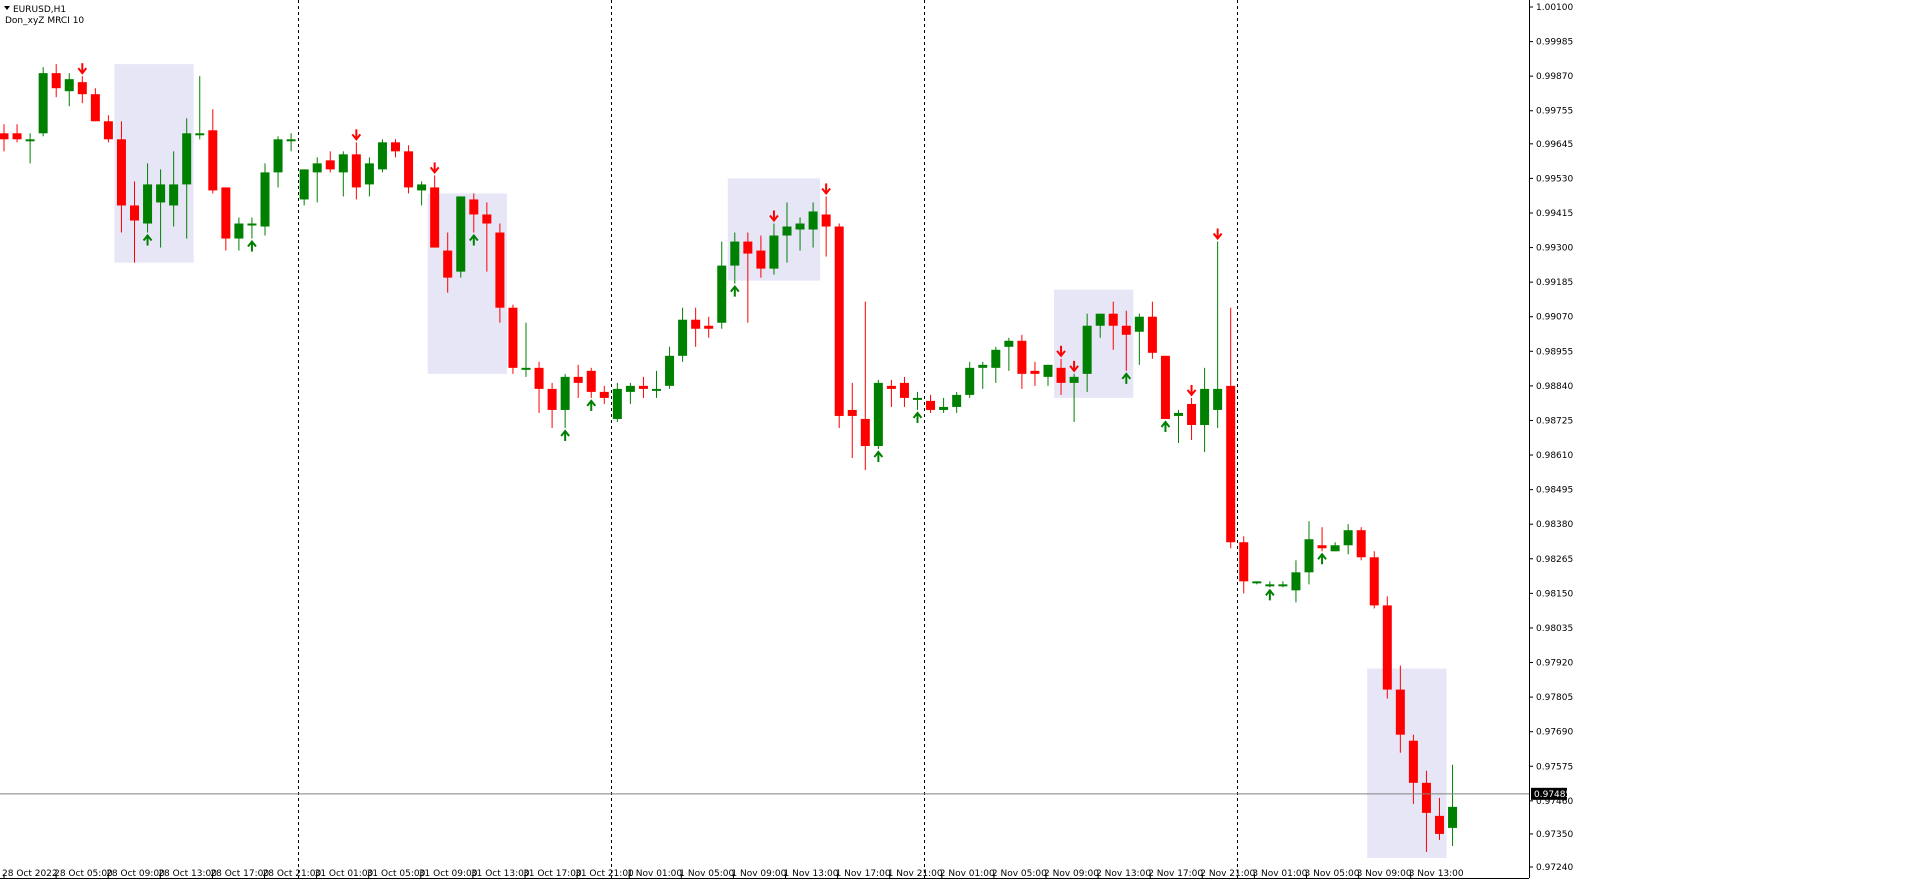  What do you see at coordinates (758, 874) in the screenshot?
I see `time-tick-label: 1 Nov 09:00` at bounding box center [758, 874].